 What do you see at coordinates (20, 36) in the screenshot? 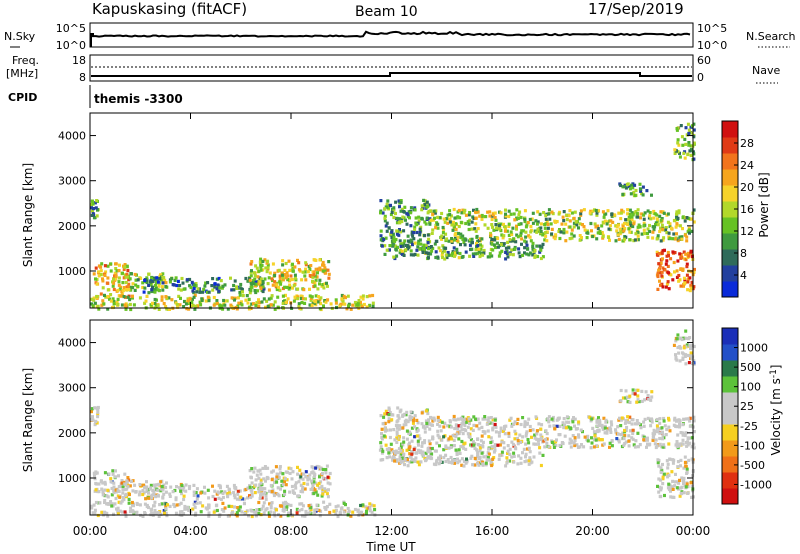
I see `nsky-label: N.Sky` at bounding box center [20, 36].